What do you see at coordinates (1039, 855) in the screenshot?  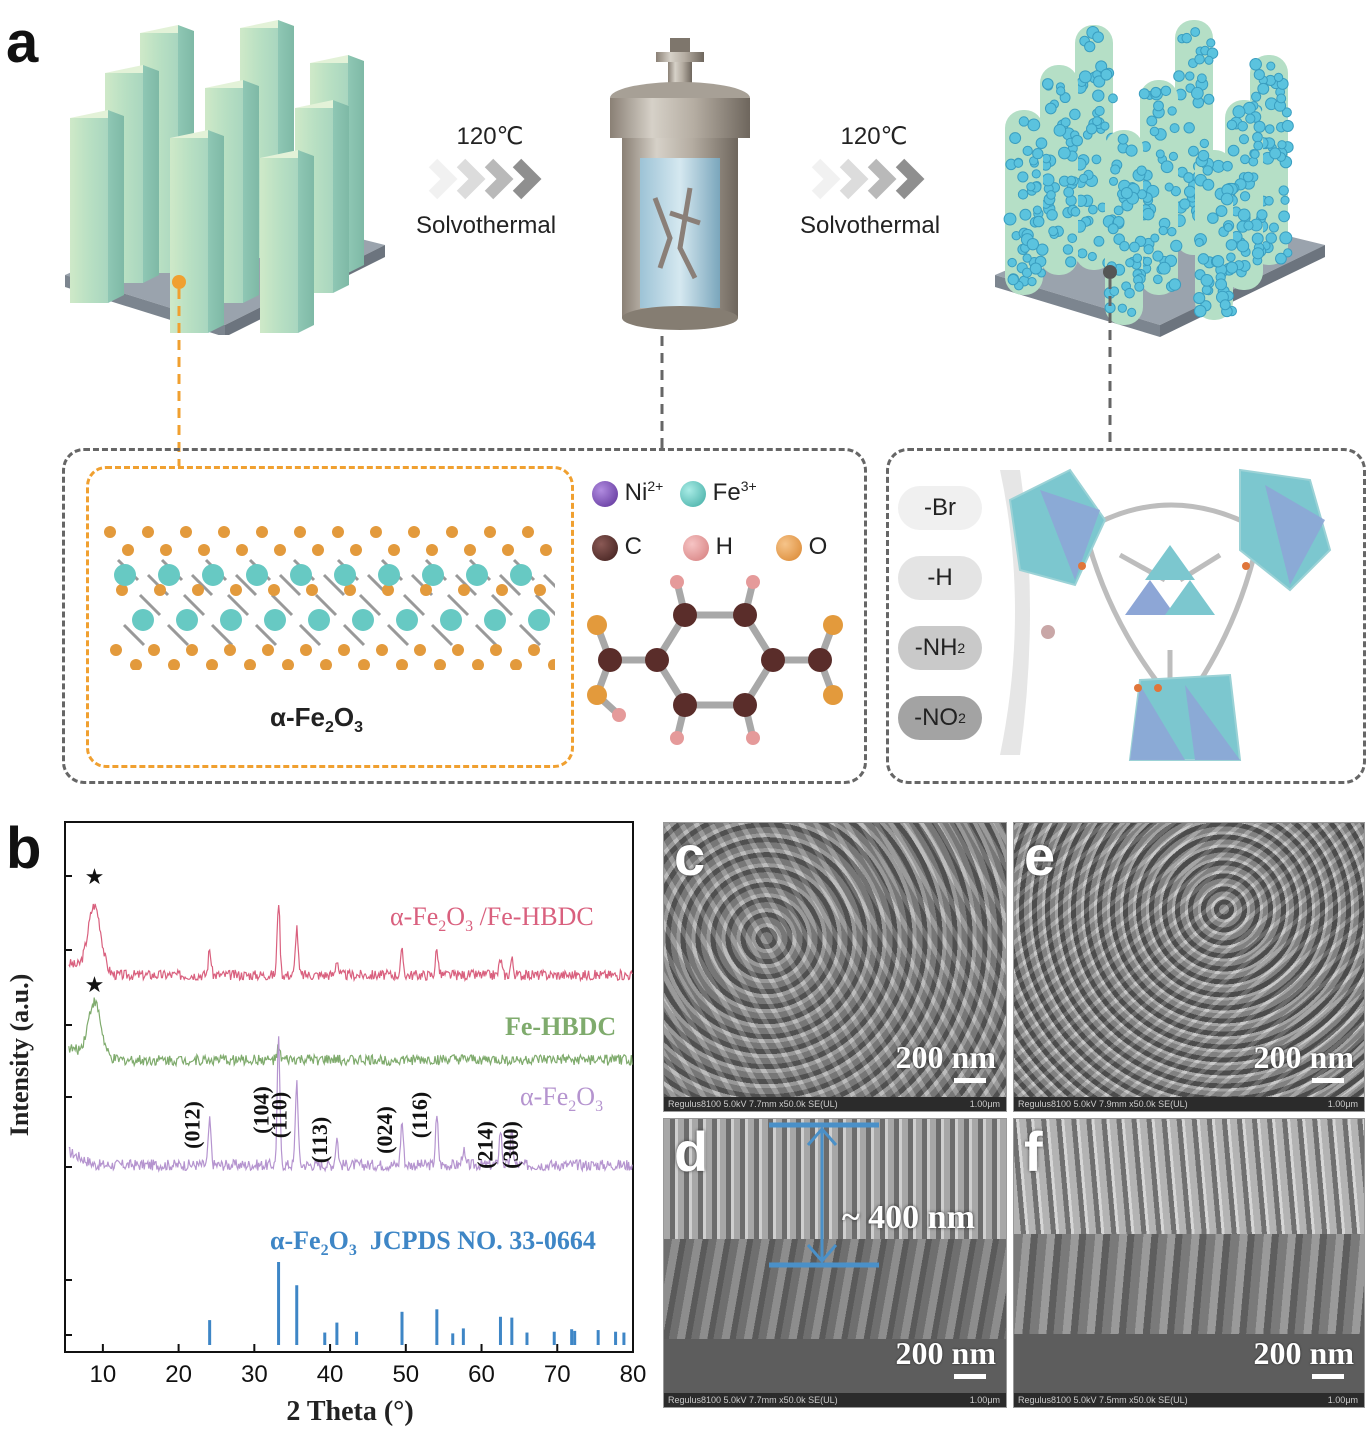 I see `panel-label-e: e` at bounding box center [1039, 855].